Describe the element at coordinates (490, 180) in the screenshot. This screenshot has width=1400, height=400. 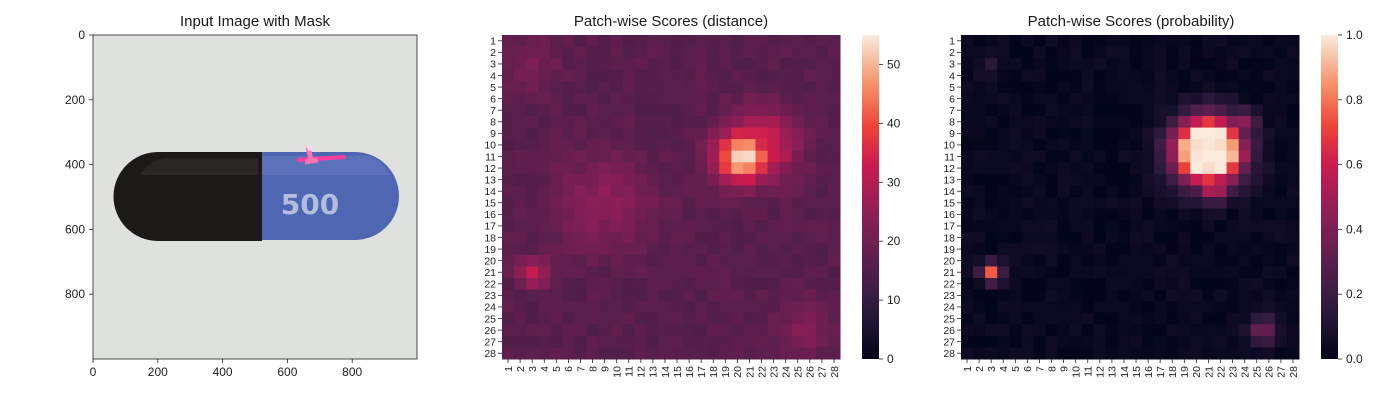
I see `y-tick-label: 13` at that location.